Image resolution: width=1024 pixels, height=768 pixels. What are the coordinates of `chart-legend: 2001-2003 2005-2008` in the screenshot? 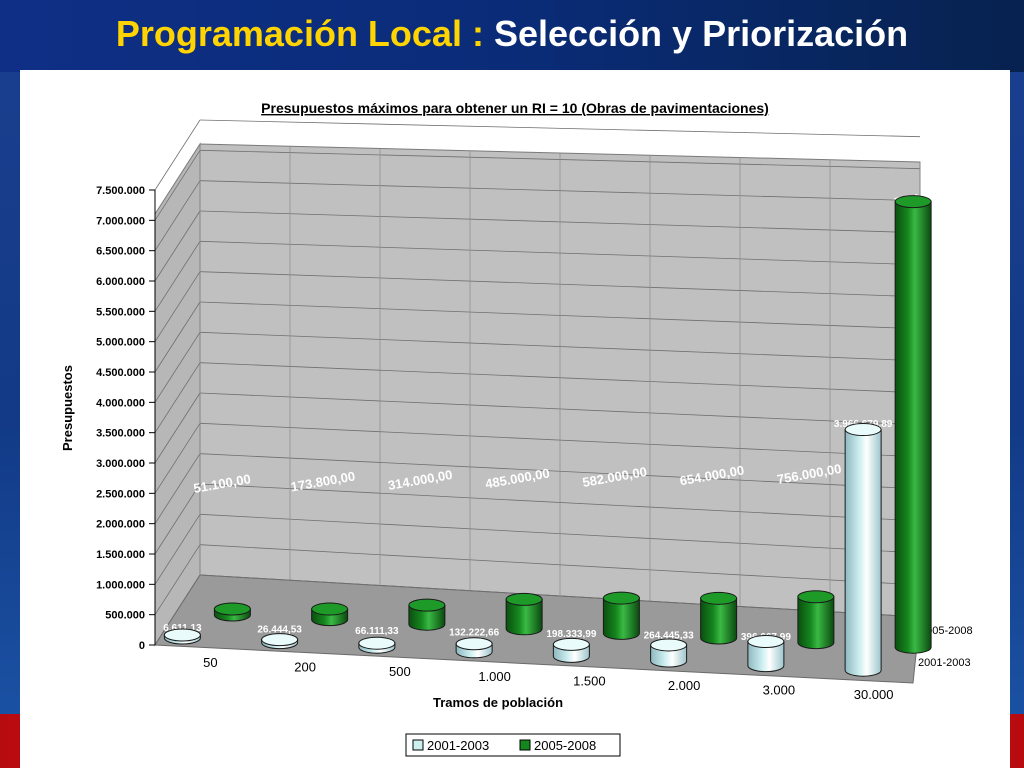 It's located at (513, 745).